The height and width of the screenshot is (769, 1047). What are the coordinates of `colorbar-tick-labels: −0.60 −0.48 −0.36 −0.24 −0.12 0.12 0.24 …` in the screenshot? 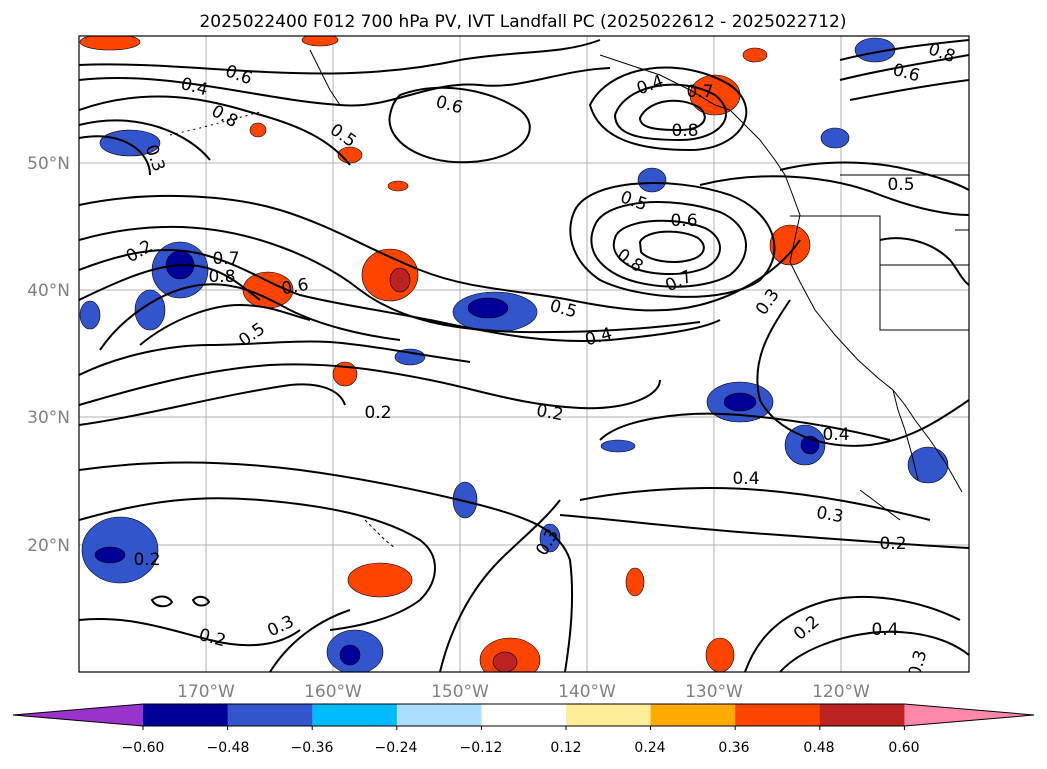 It's located at (521, 748).